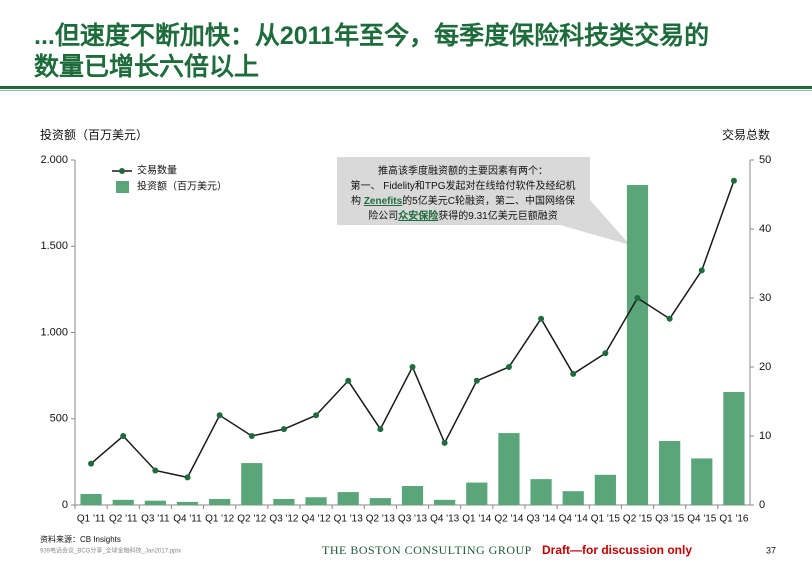  What do you see at coordinates (702, 519) in the screenshot?
I see `x-tick-label: Q4 '15` at bounding box center [702, 519].